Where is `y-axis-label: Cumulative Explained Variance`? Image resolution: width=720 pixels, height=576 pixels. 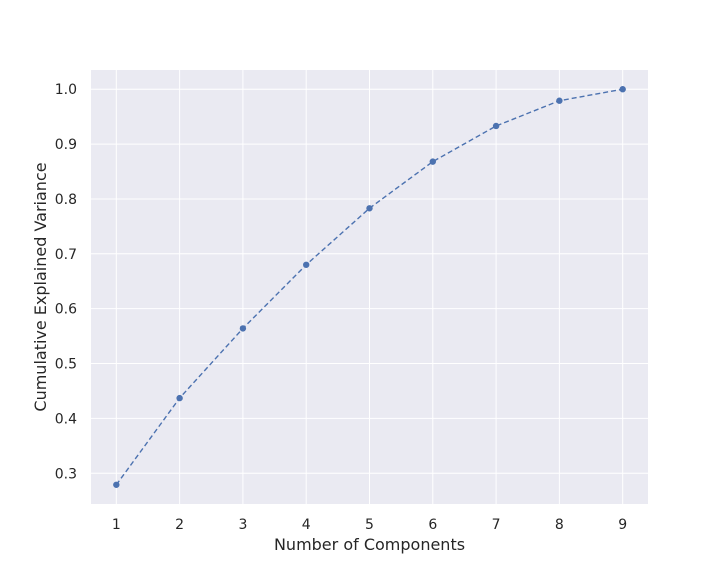
y-axis-label: Cumulative Explained Variance is located at coordinates (40, 286).